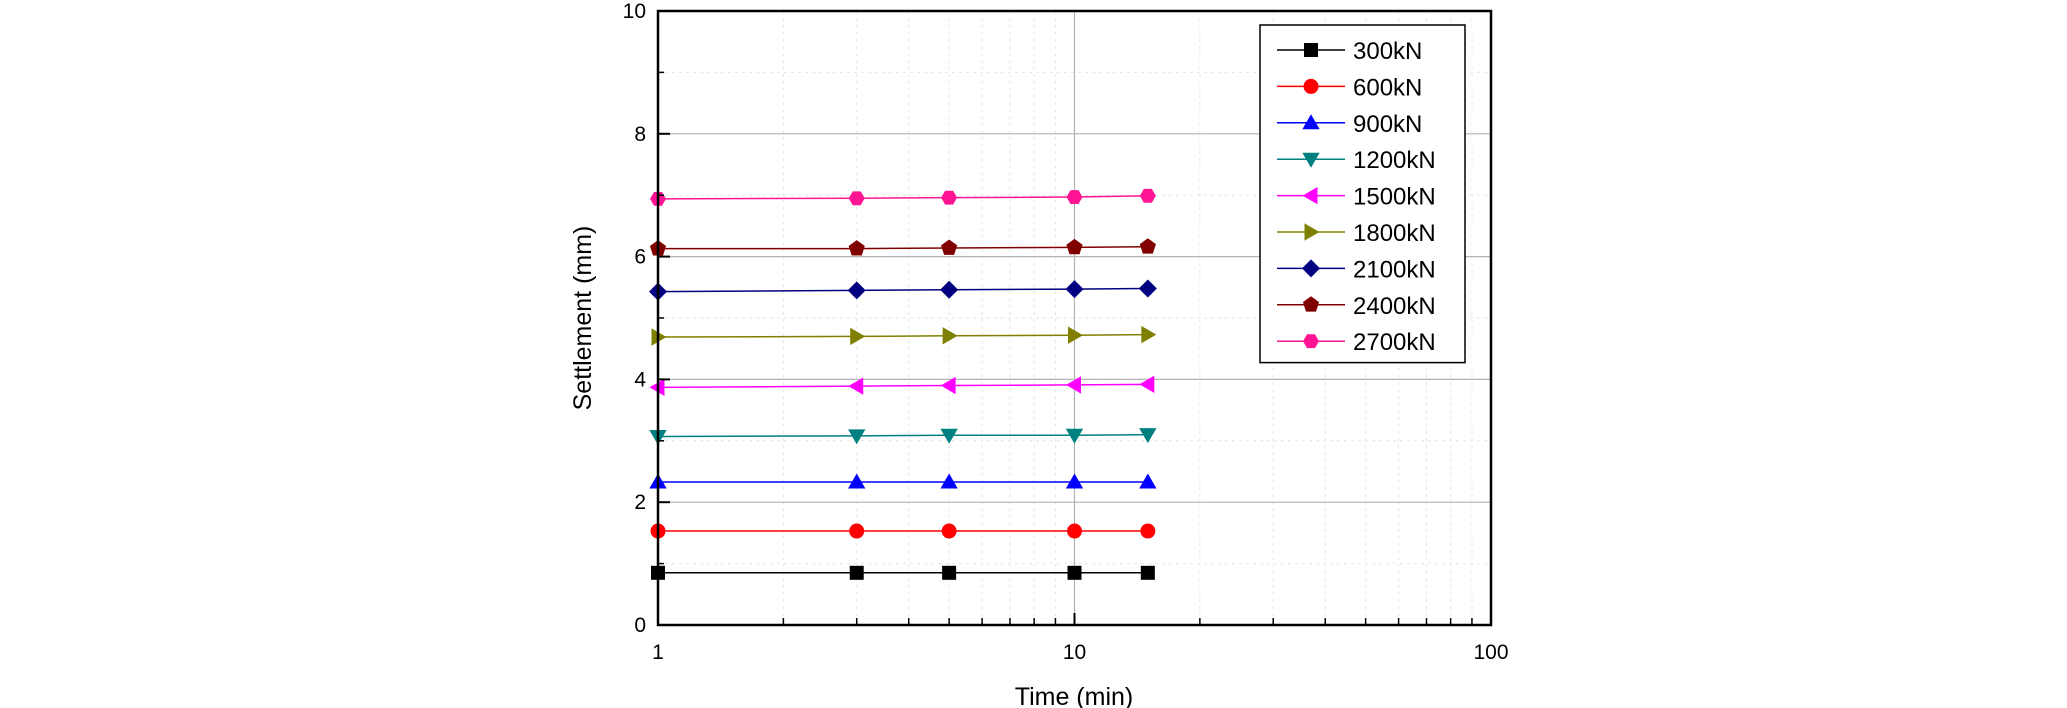  Describe the element at coordinates (1074, 695) in the screenshot. I see `x-axis-title: Time (min)` at that location.